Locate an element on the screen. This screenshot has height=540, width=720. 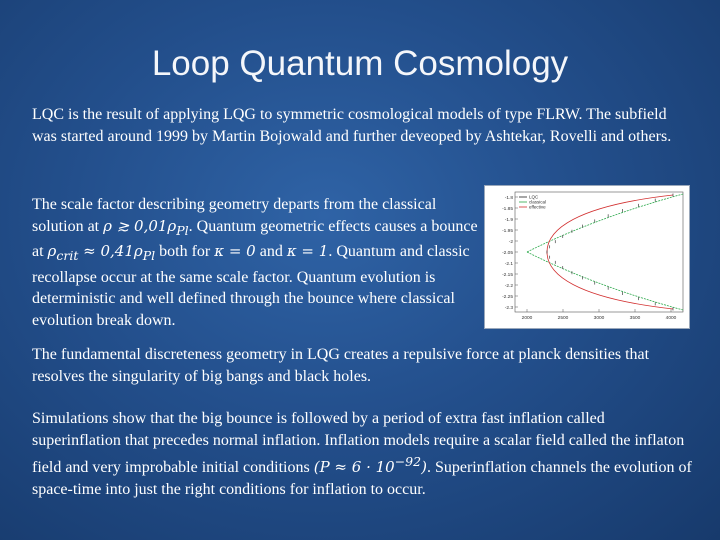
classical-curve-lower is located at coordinates (605, 281).